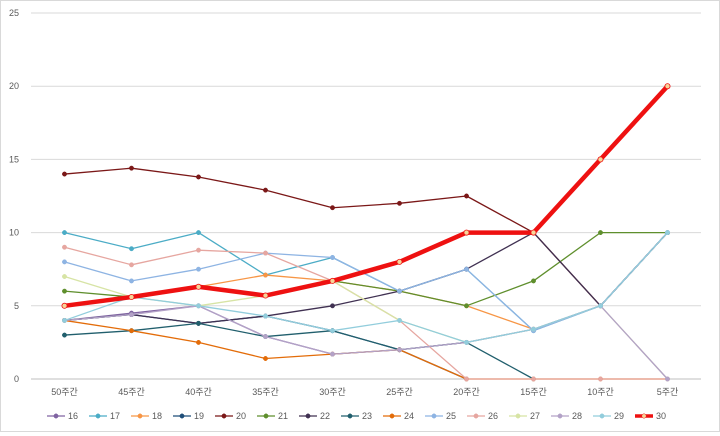 This screenshot has width=720, height=436. Describe the element at coordinates (661, 416) in the screenshot. I see `legend-label: 30` at that location.